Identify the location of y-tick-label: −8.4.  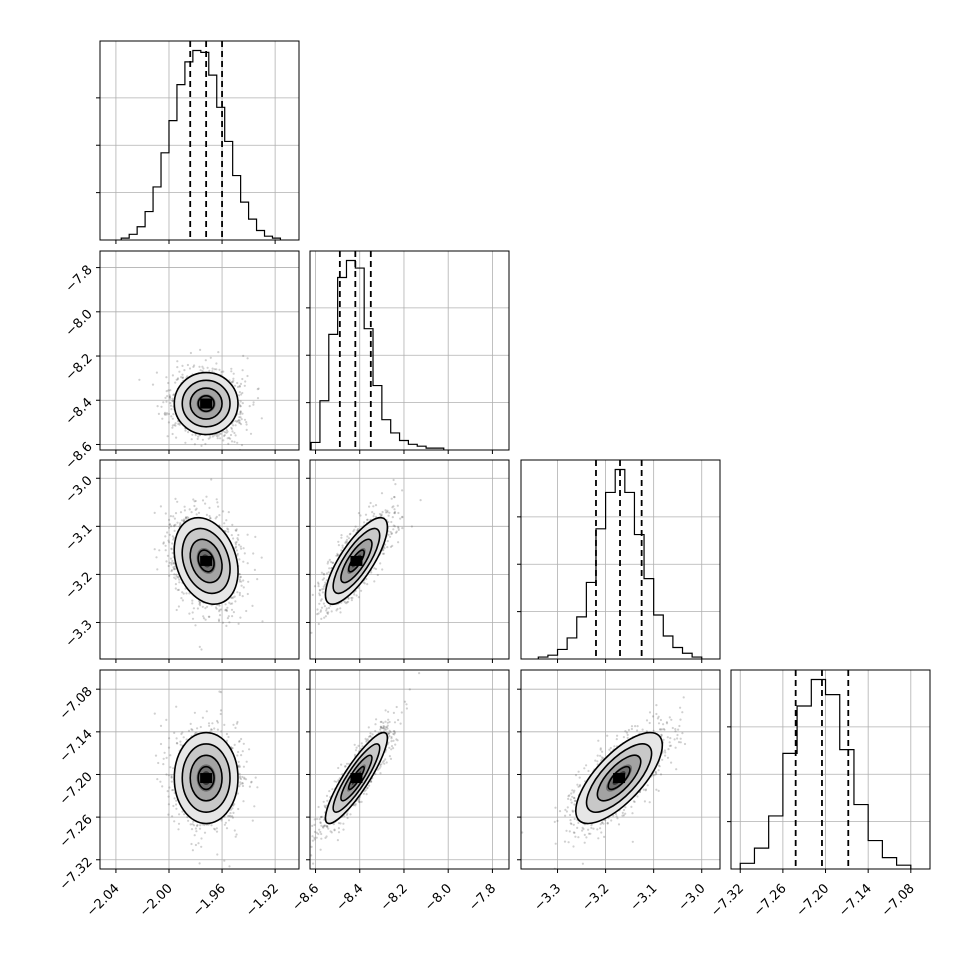
(79, 411).